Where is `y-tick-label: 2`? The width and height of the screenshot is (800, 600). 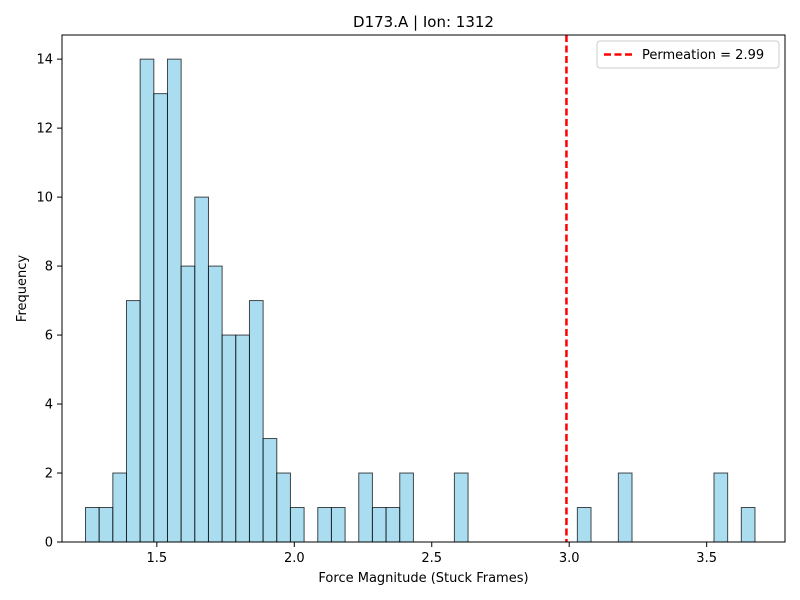 y-tick-label: 2 is located at coordinates (49, 474).